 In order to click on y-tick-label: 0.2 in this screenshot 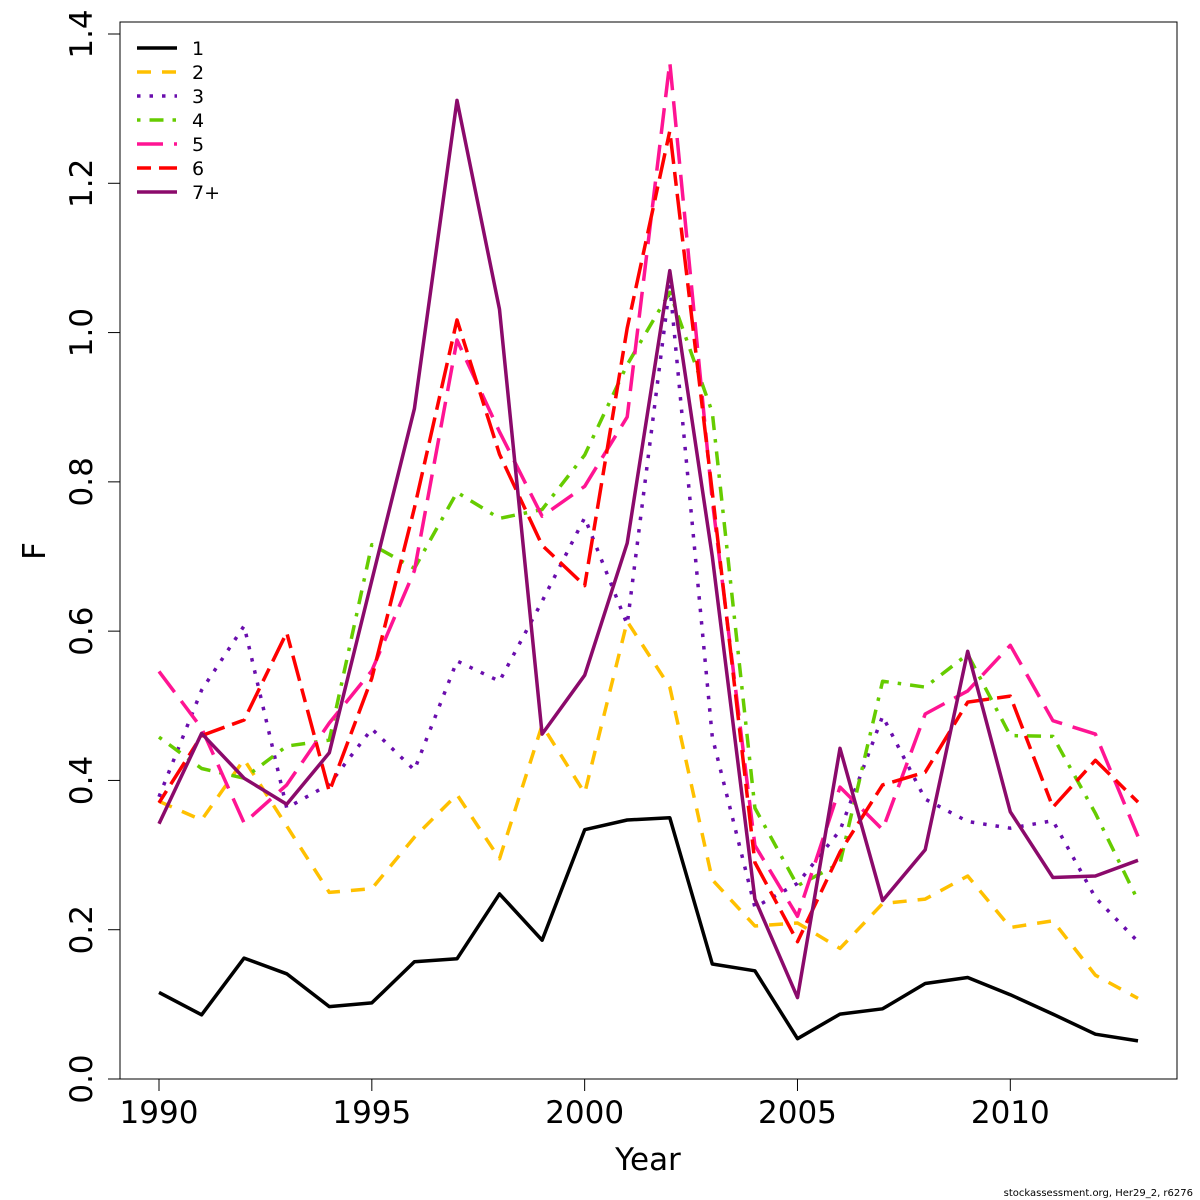, I will do `click(82, 929)`.